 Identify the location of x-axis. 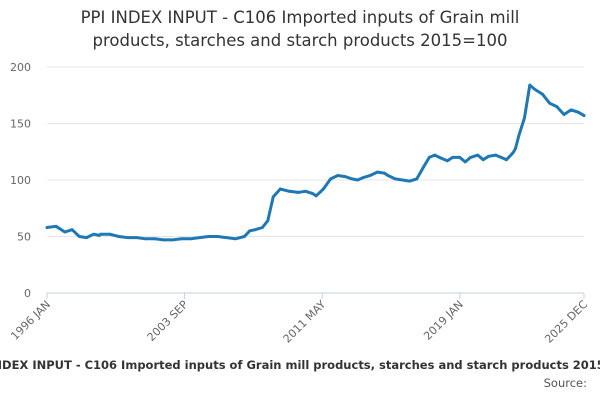
(315, 295).